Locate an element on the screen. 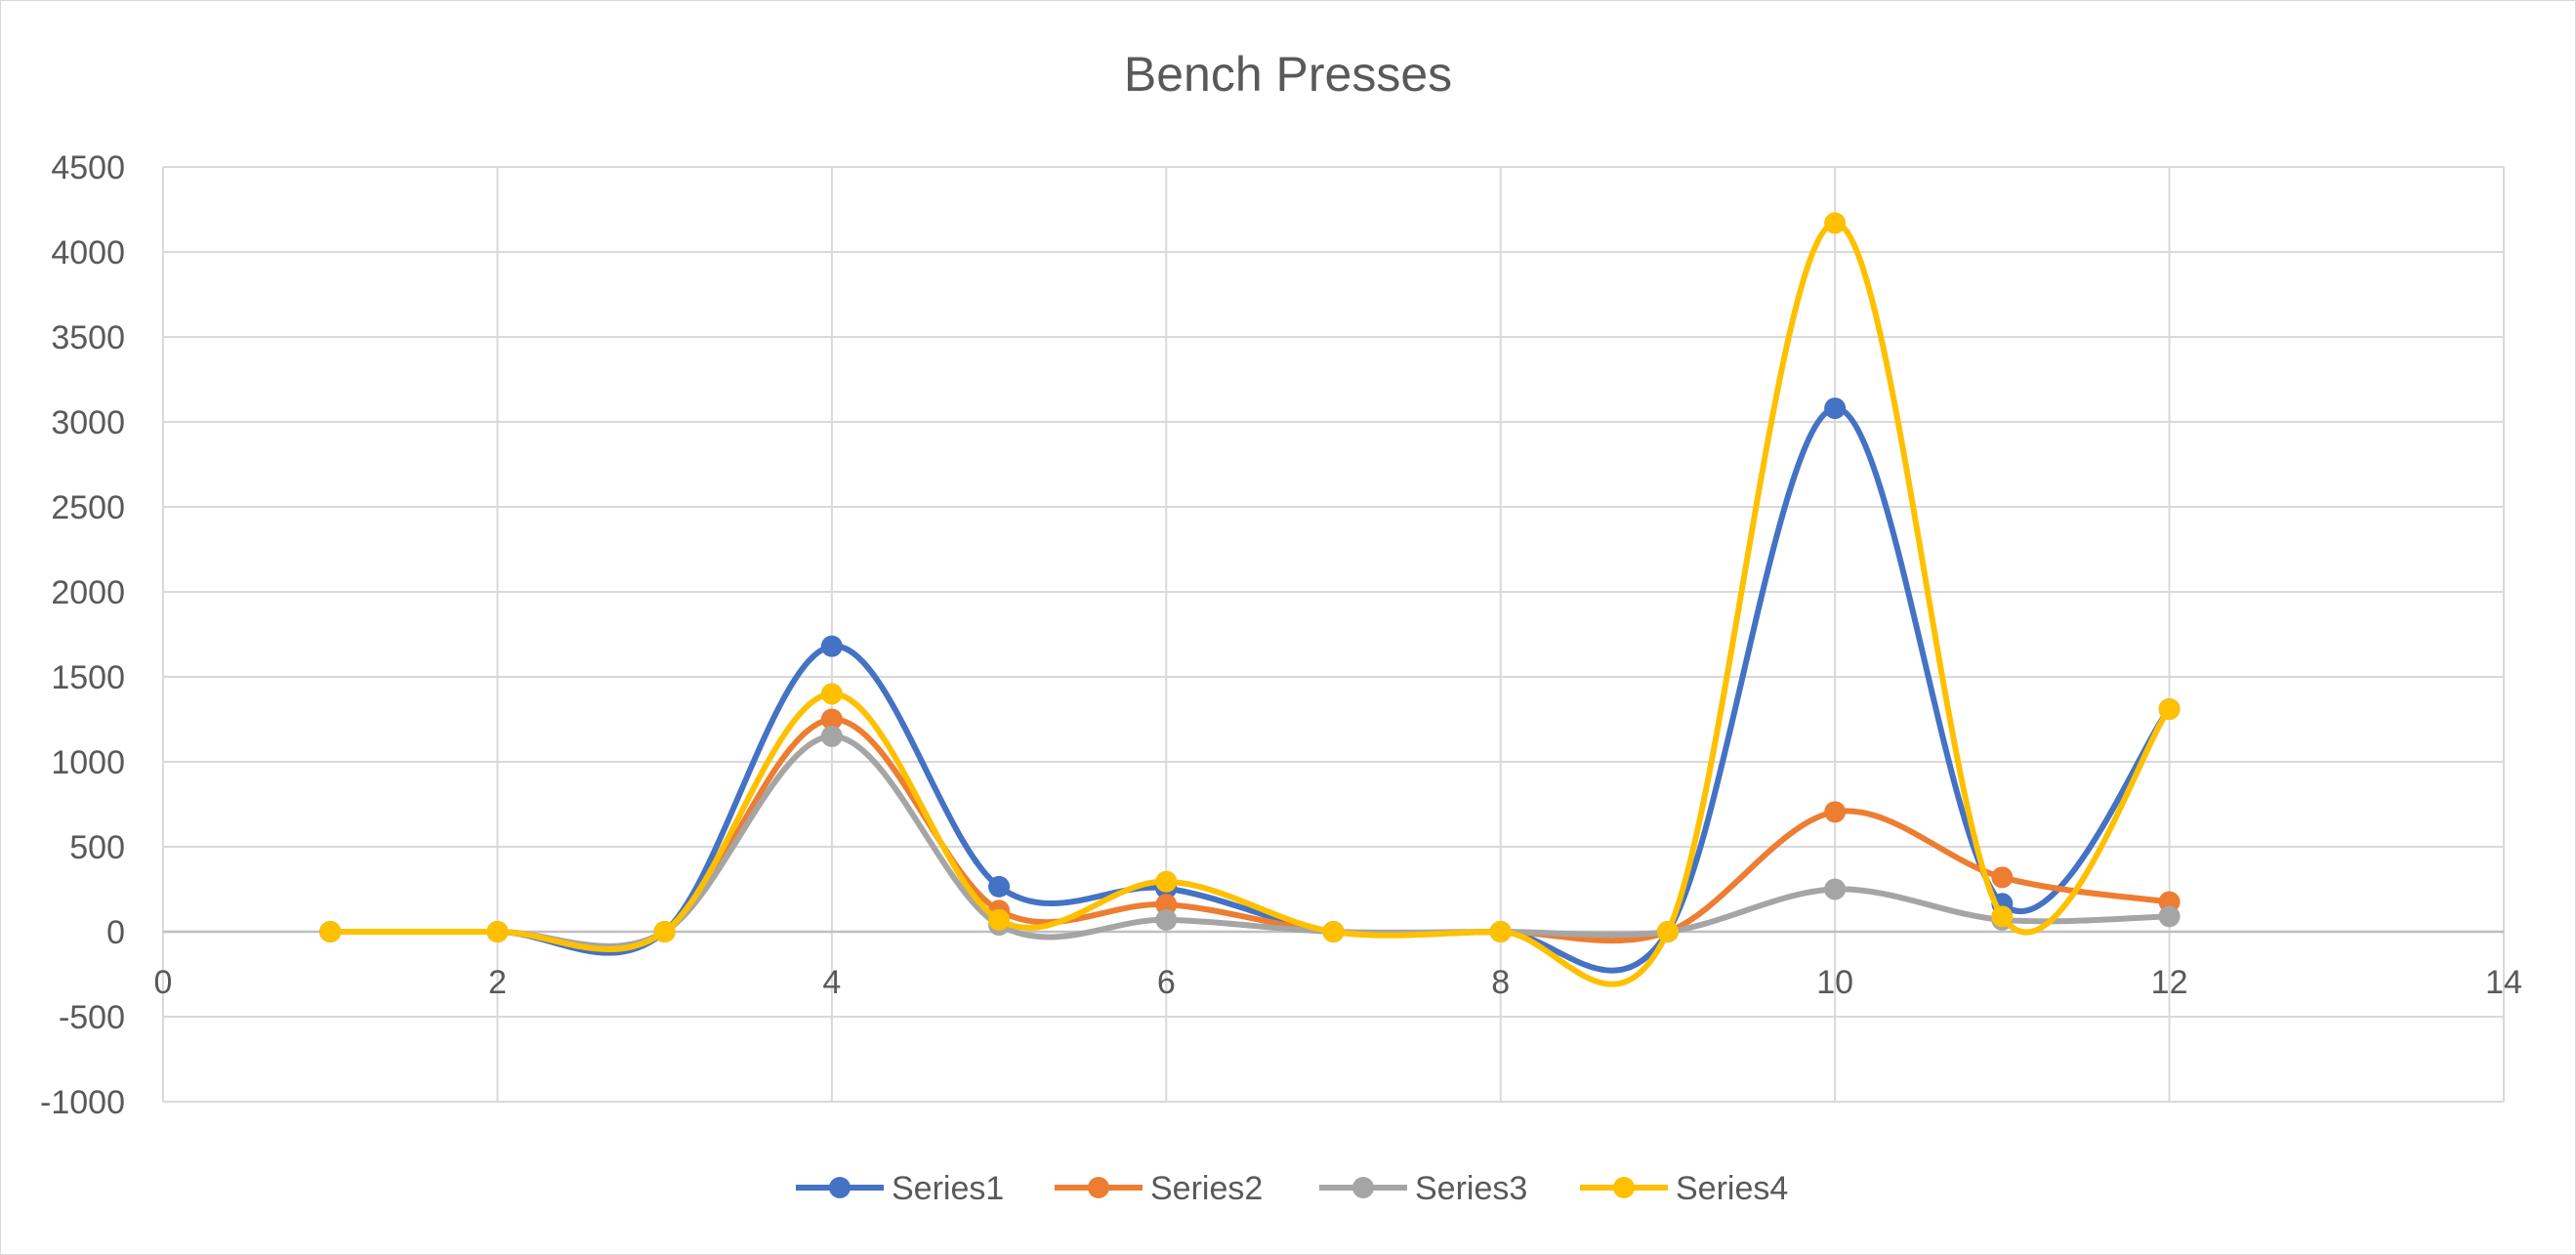 This screenshot has width=2576, height=1255. legend-item: Series4 is located at coordinates (1684, 1188).